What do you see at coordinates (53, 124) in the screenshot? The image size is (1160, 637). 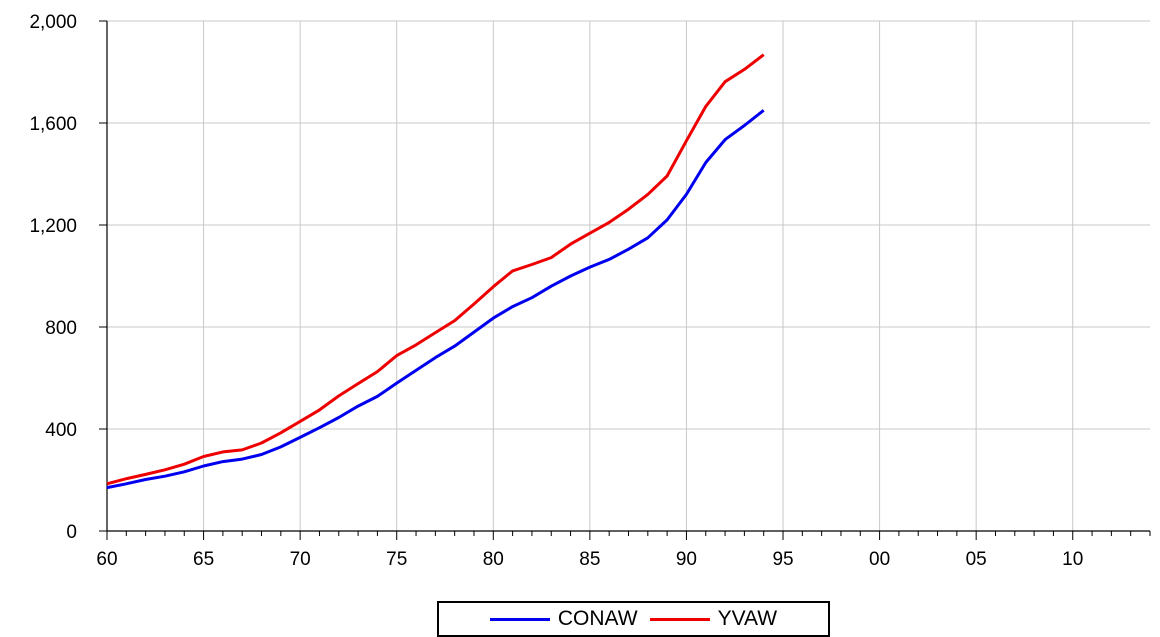 I see `y-tick-label: 1,600` at bounding box center [53, 124].